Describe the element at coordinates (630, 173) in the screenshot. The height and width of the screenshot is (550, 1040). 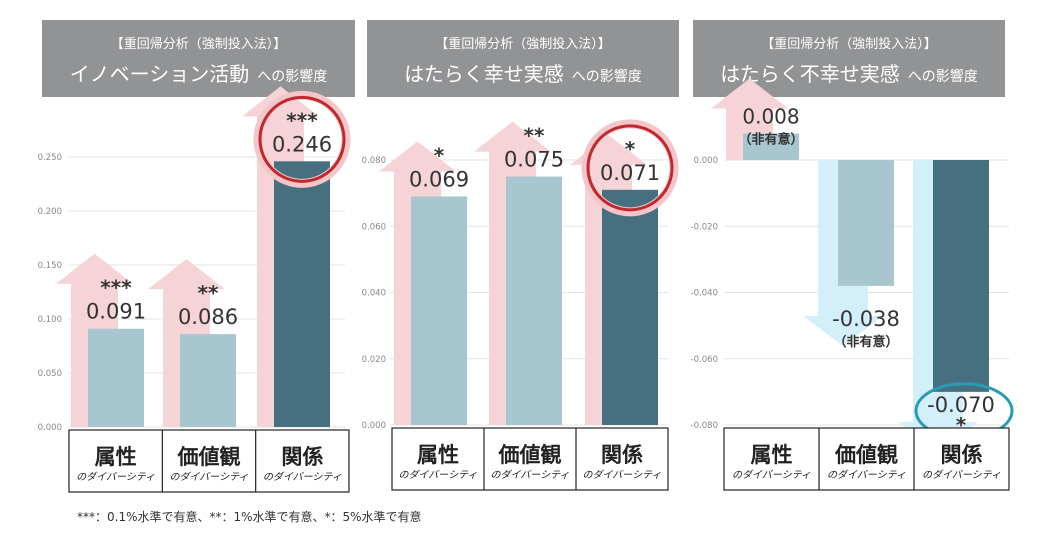
I see `data-label: 0.071` at that location.